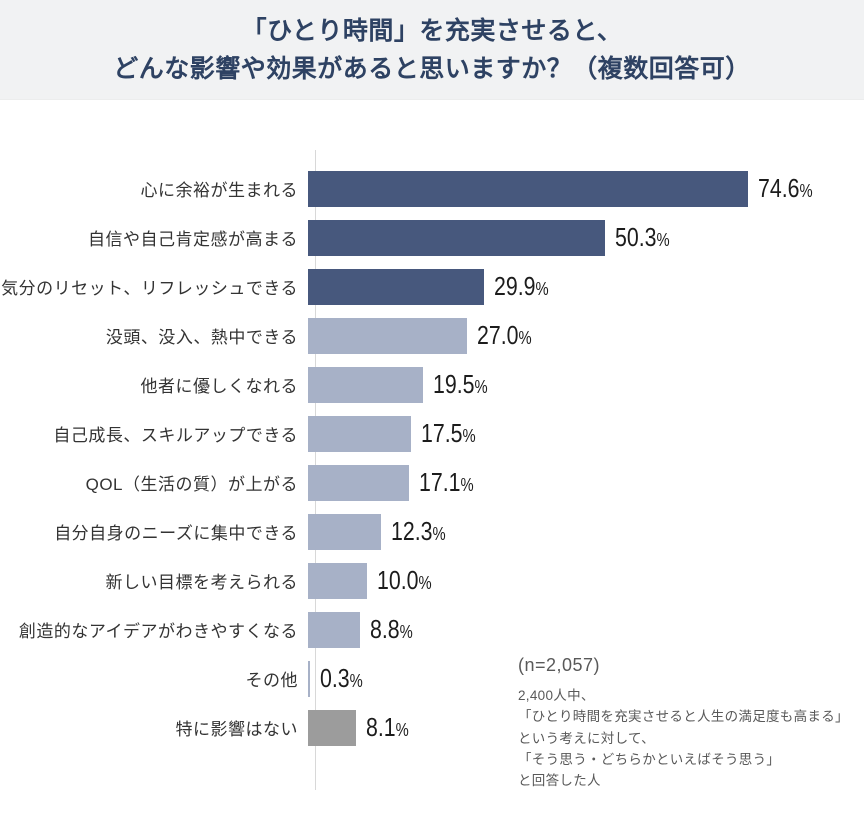  I want to click on value-label: 8.8%, so click(391, 629).